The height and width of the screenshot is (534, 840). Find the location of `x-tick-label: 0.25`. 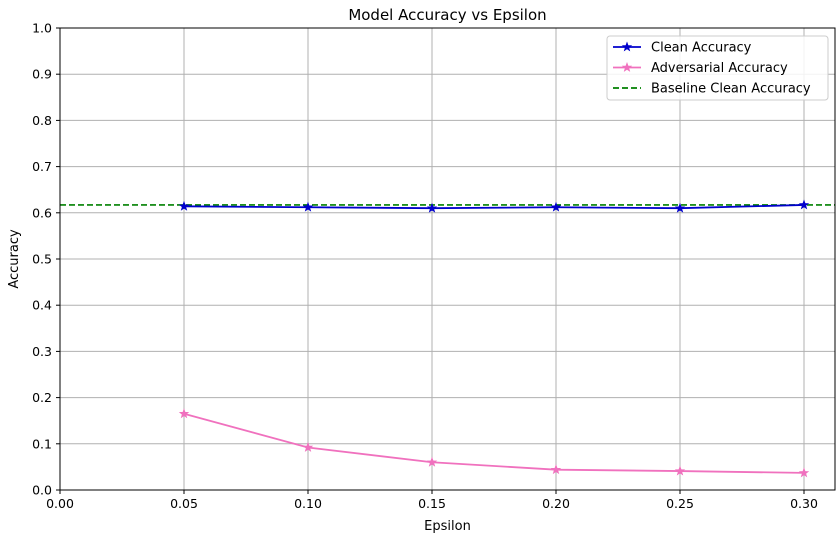

x-tick-label: 0.25 is located at coordinates (680, 503).